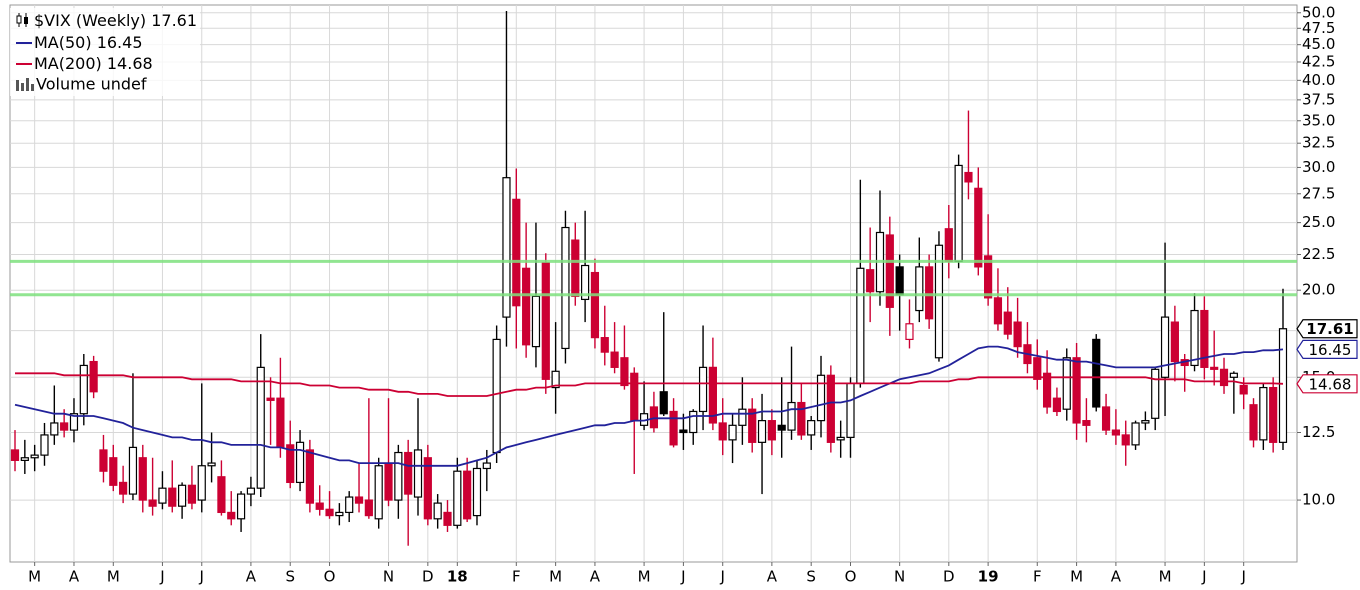 The image size is (1360, 590). What do you see at coordinates (330, 577) in the screenshot?
I see `x-tick-label: O` at bounding box center [330, 577].